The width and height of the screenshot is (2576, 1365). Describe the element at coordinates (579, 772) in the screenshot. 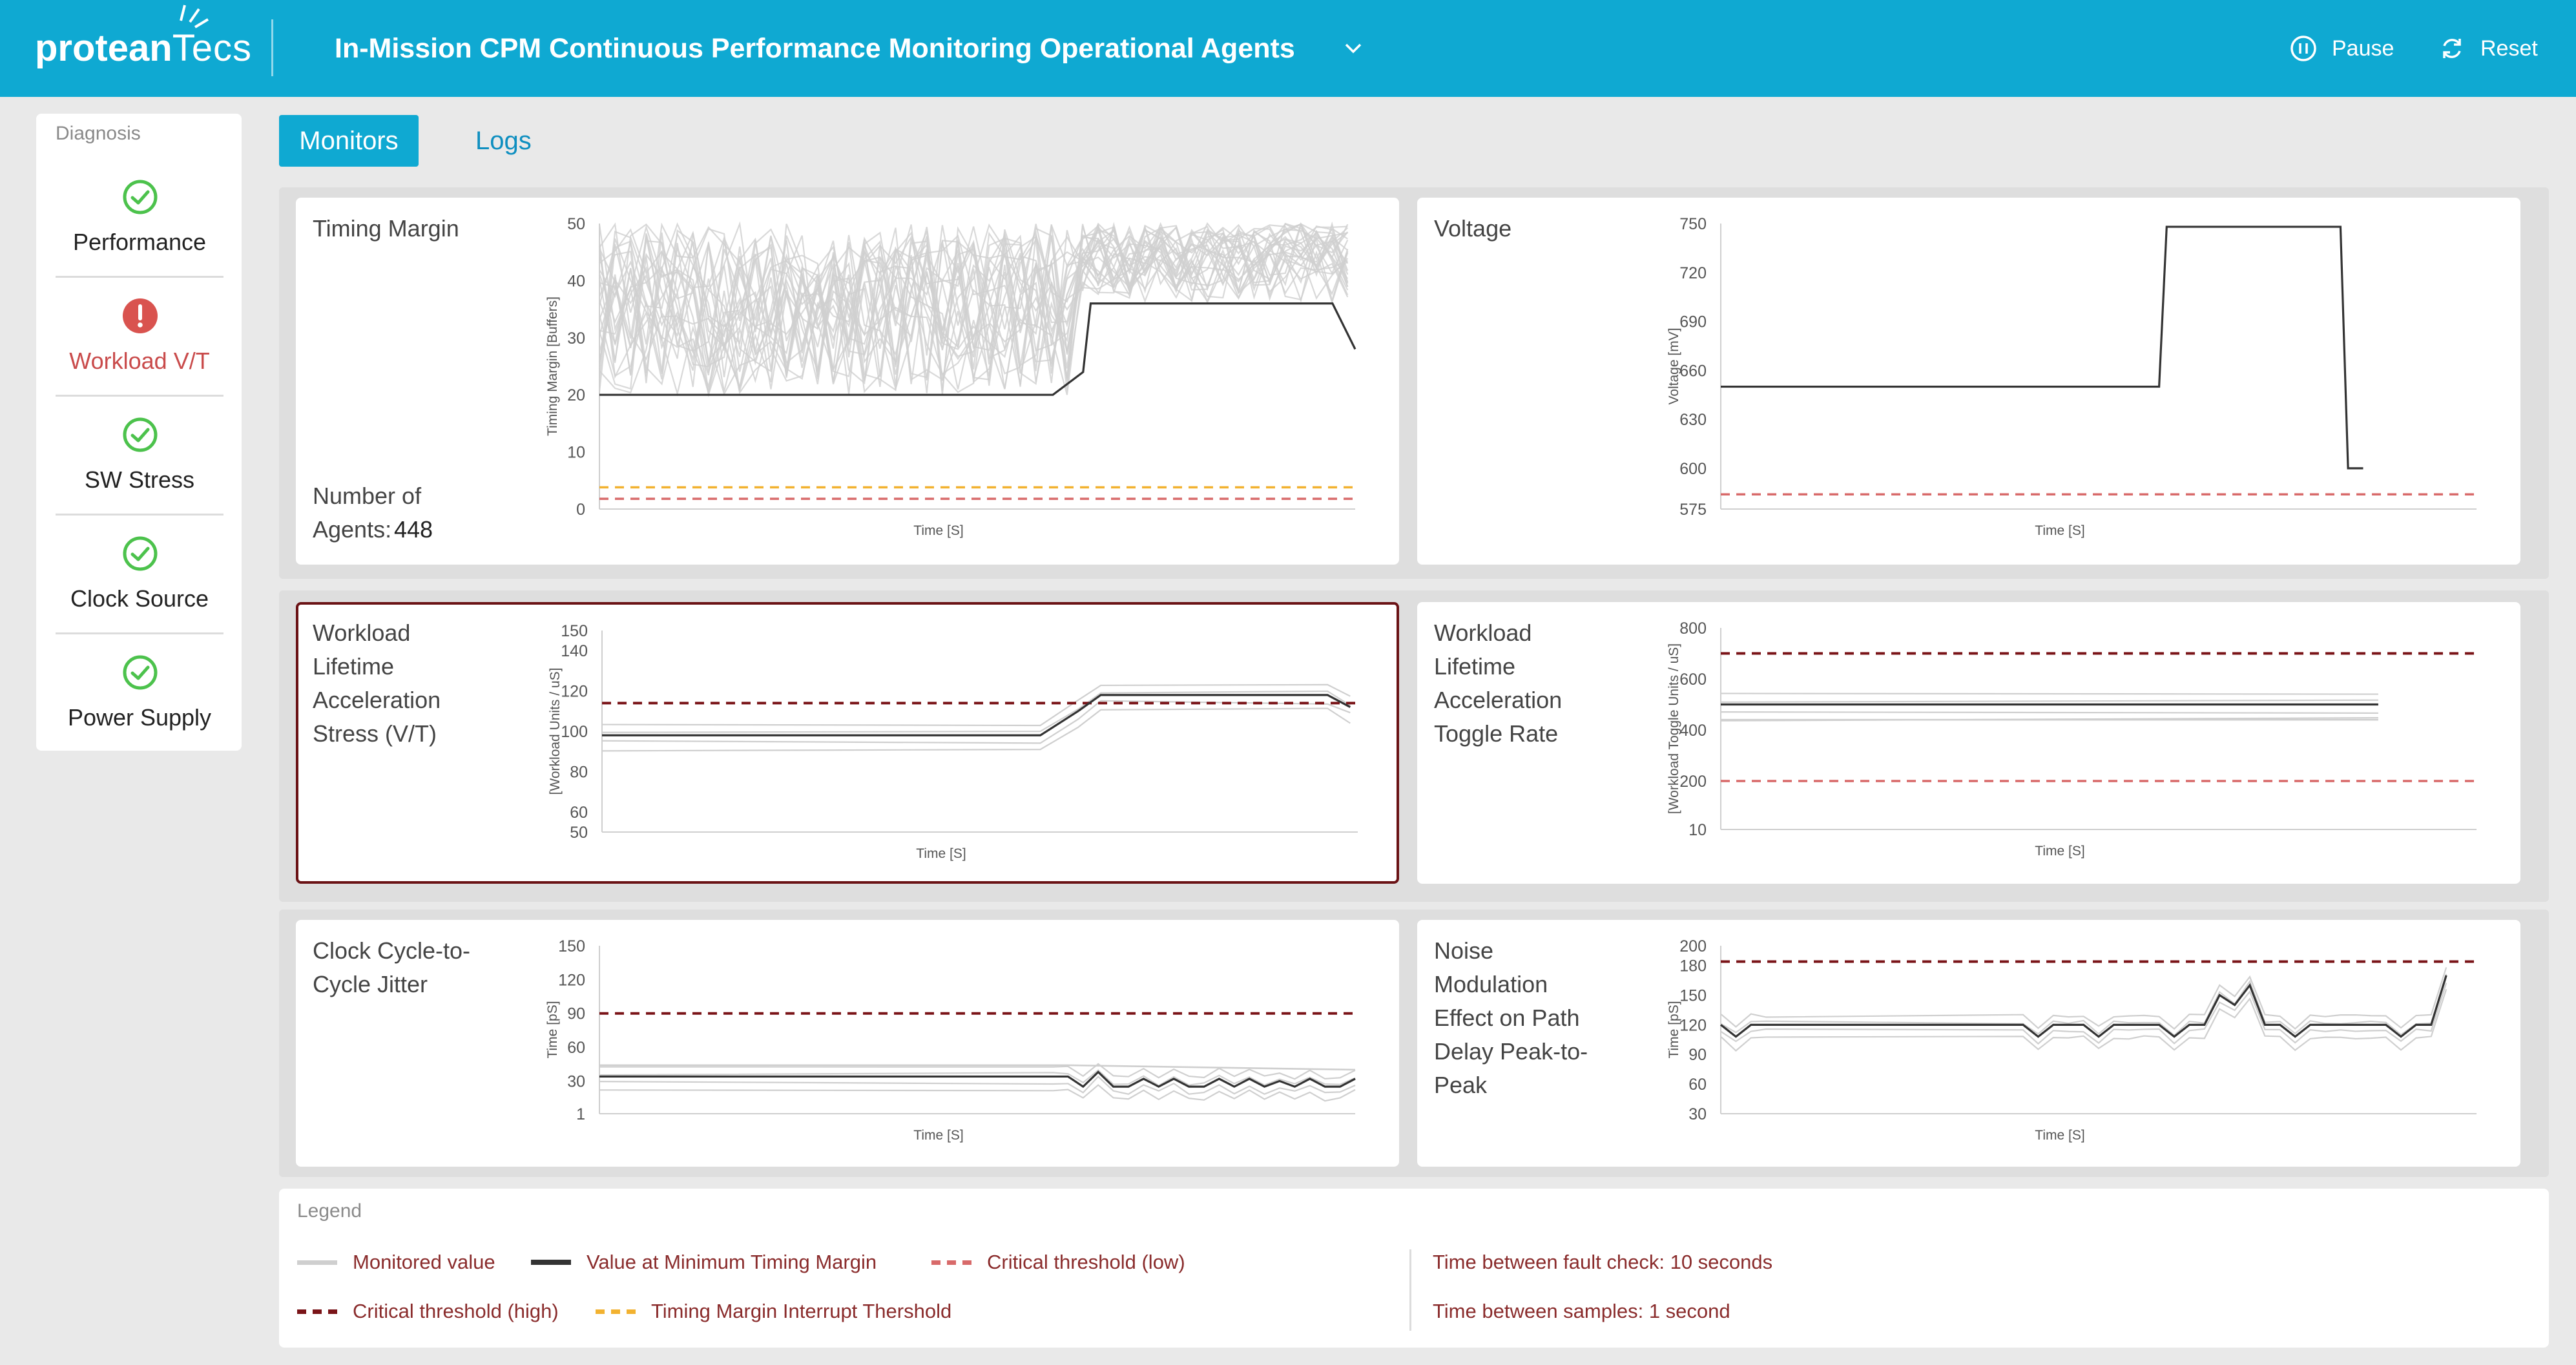

I see `y-tick-label: 80` at that location.